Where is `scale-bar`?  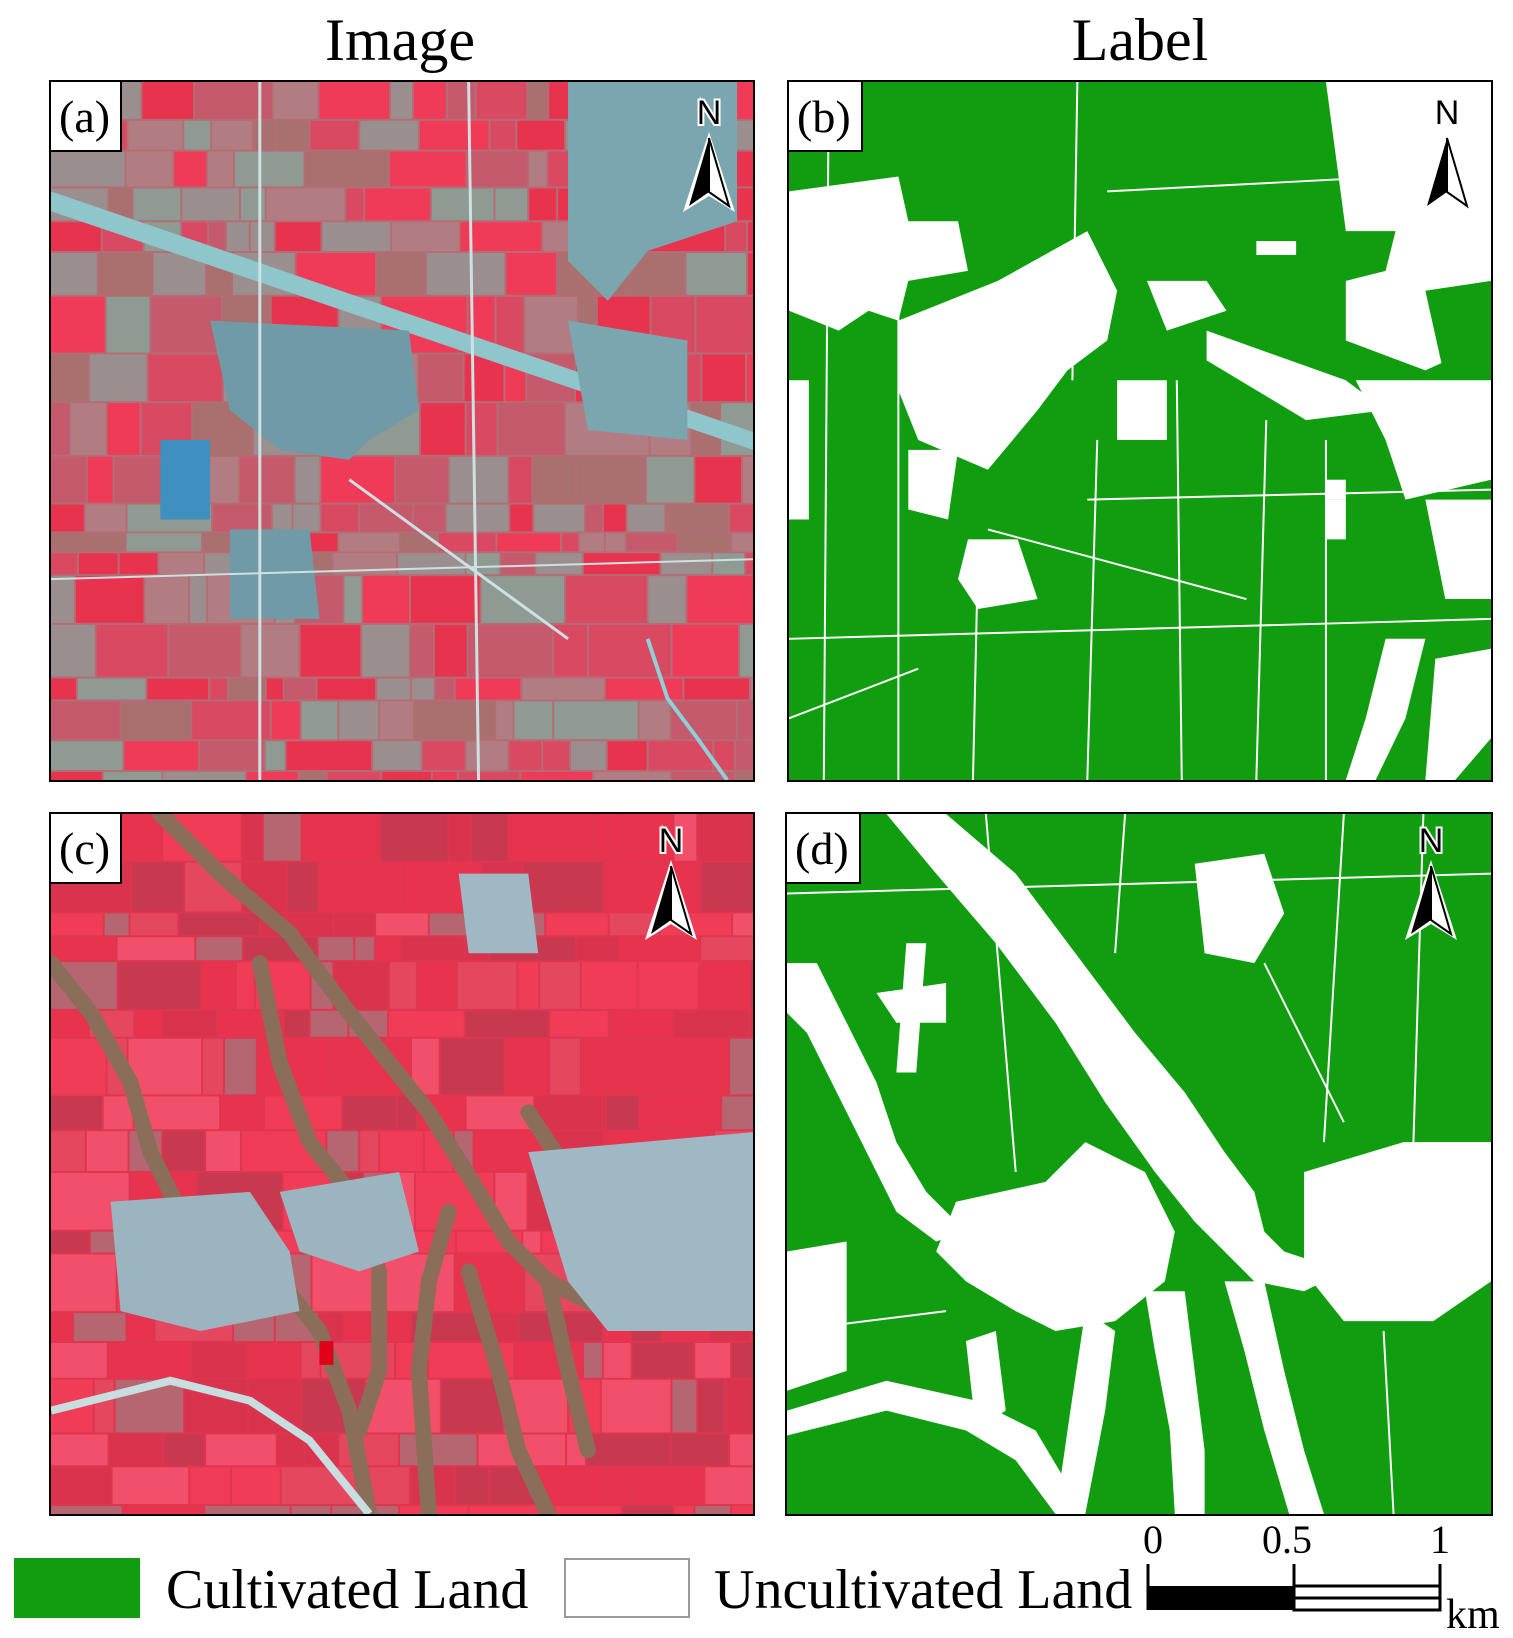
scale-bar is located at coordinates (1294, 1588).